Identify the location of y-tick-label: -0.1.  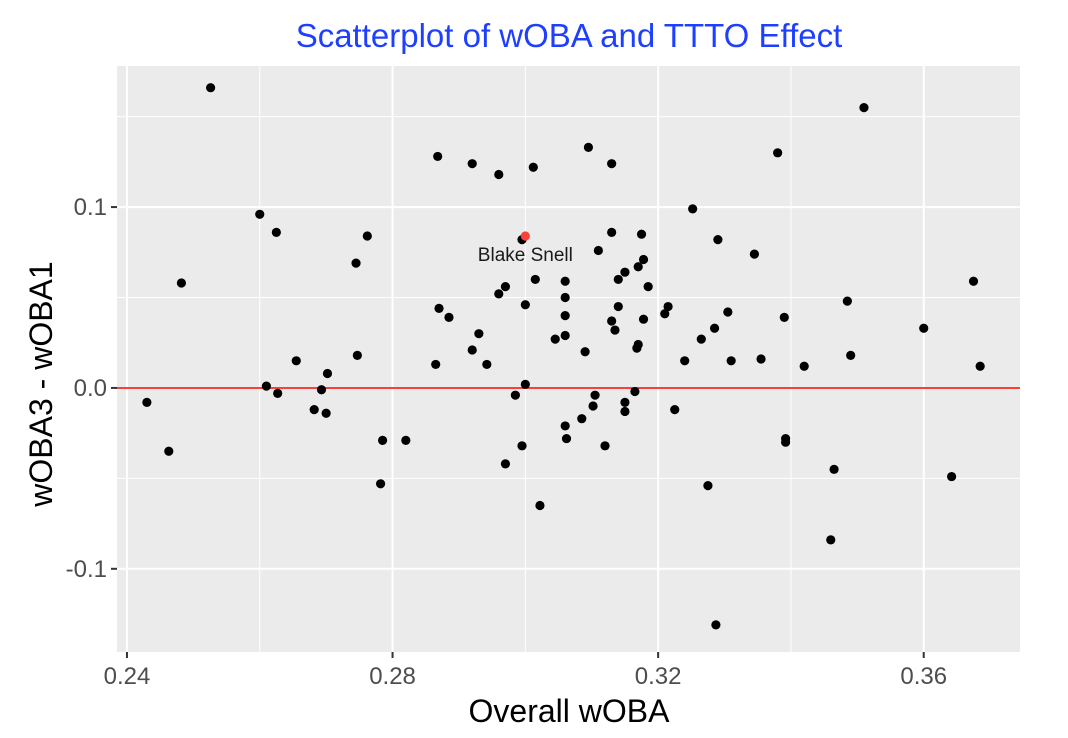
(86, 569).